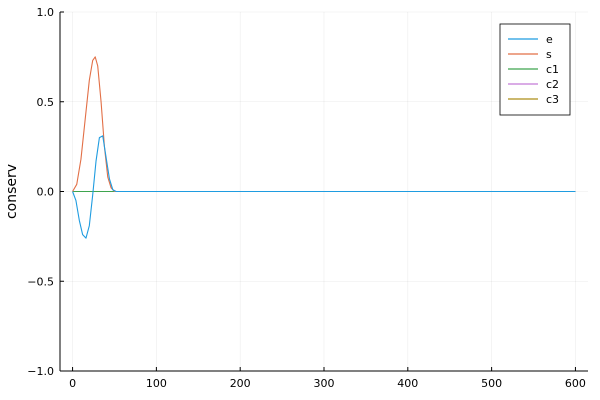  Describe the element at coordinates (46, 12) in the screenshot. I see `y-tick-label: 1.0` at that location.